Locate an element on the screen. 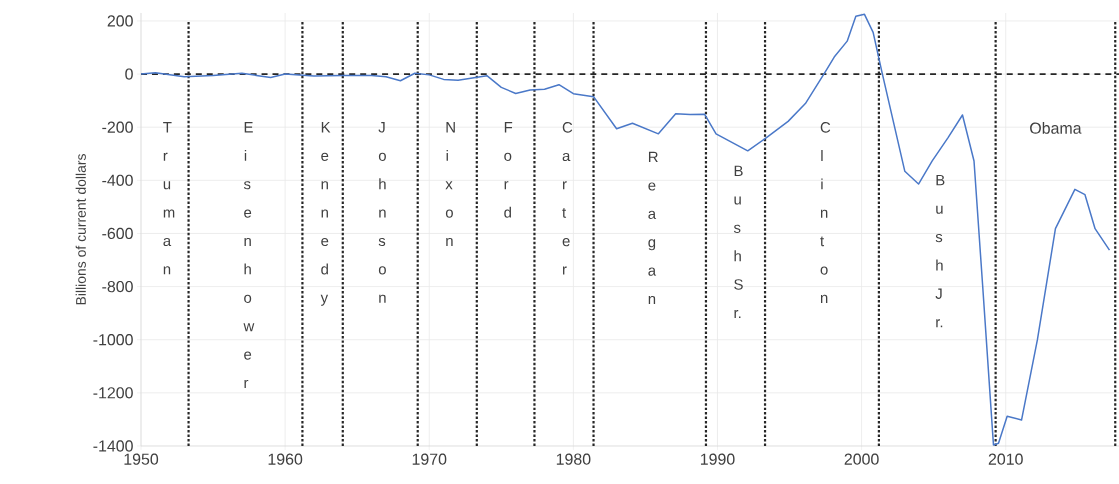  text: Ford is located at coordinates (508, 170).